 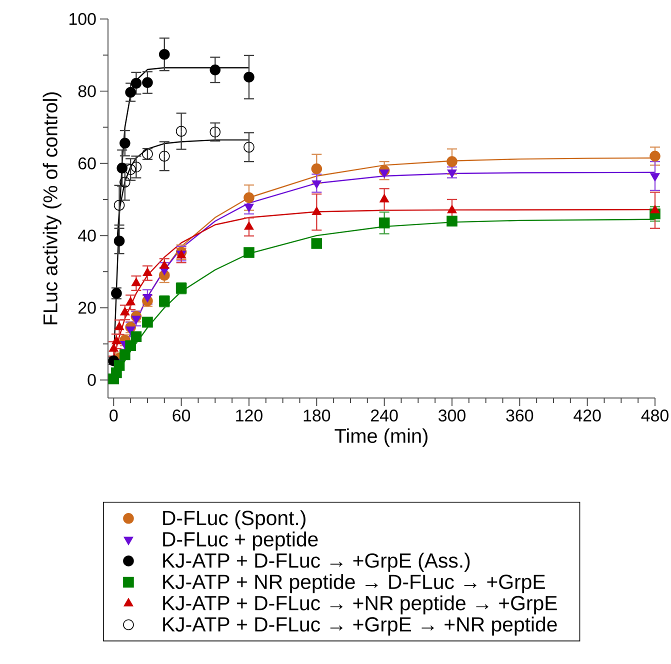 What do you see at coordinates (452, 416) in the screenshot?
I see `x-tick-label: 300` at bounding box center [452, 416].